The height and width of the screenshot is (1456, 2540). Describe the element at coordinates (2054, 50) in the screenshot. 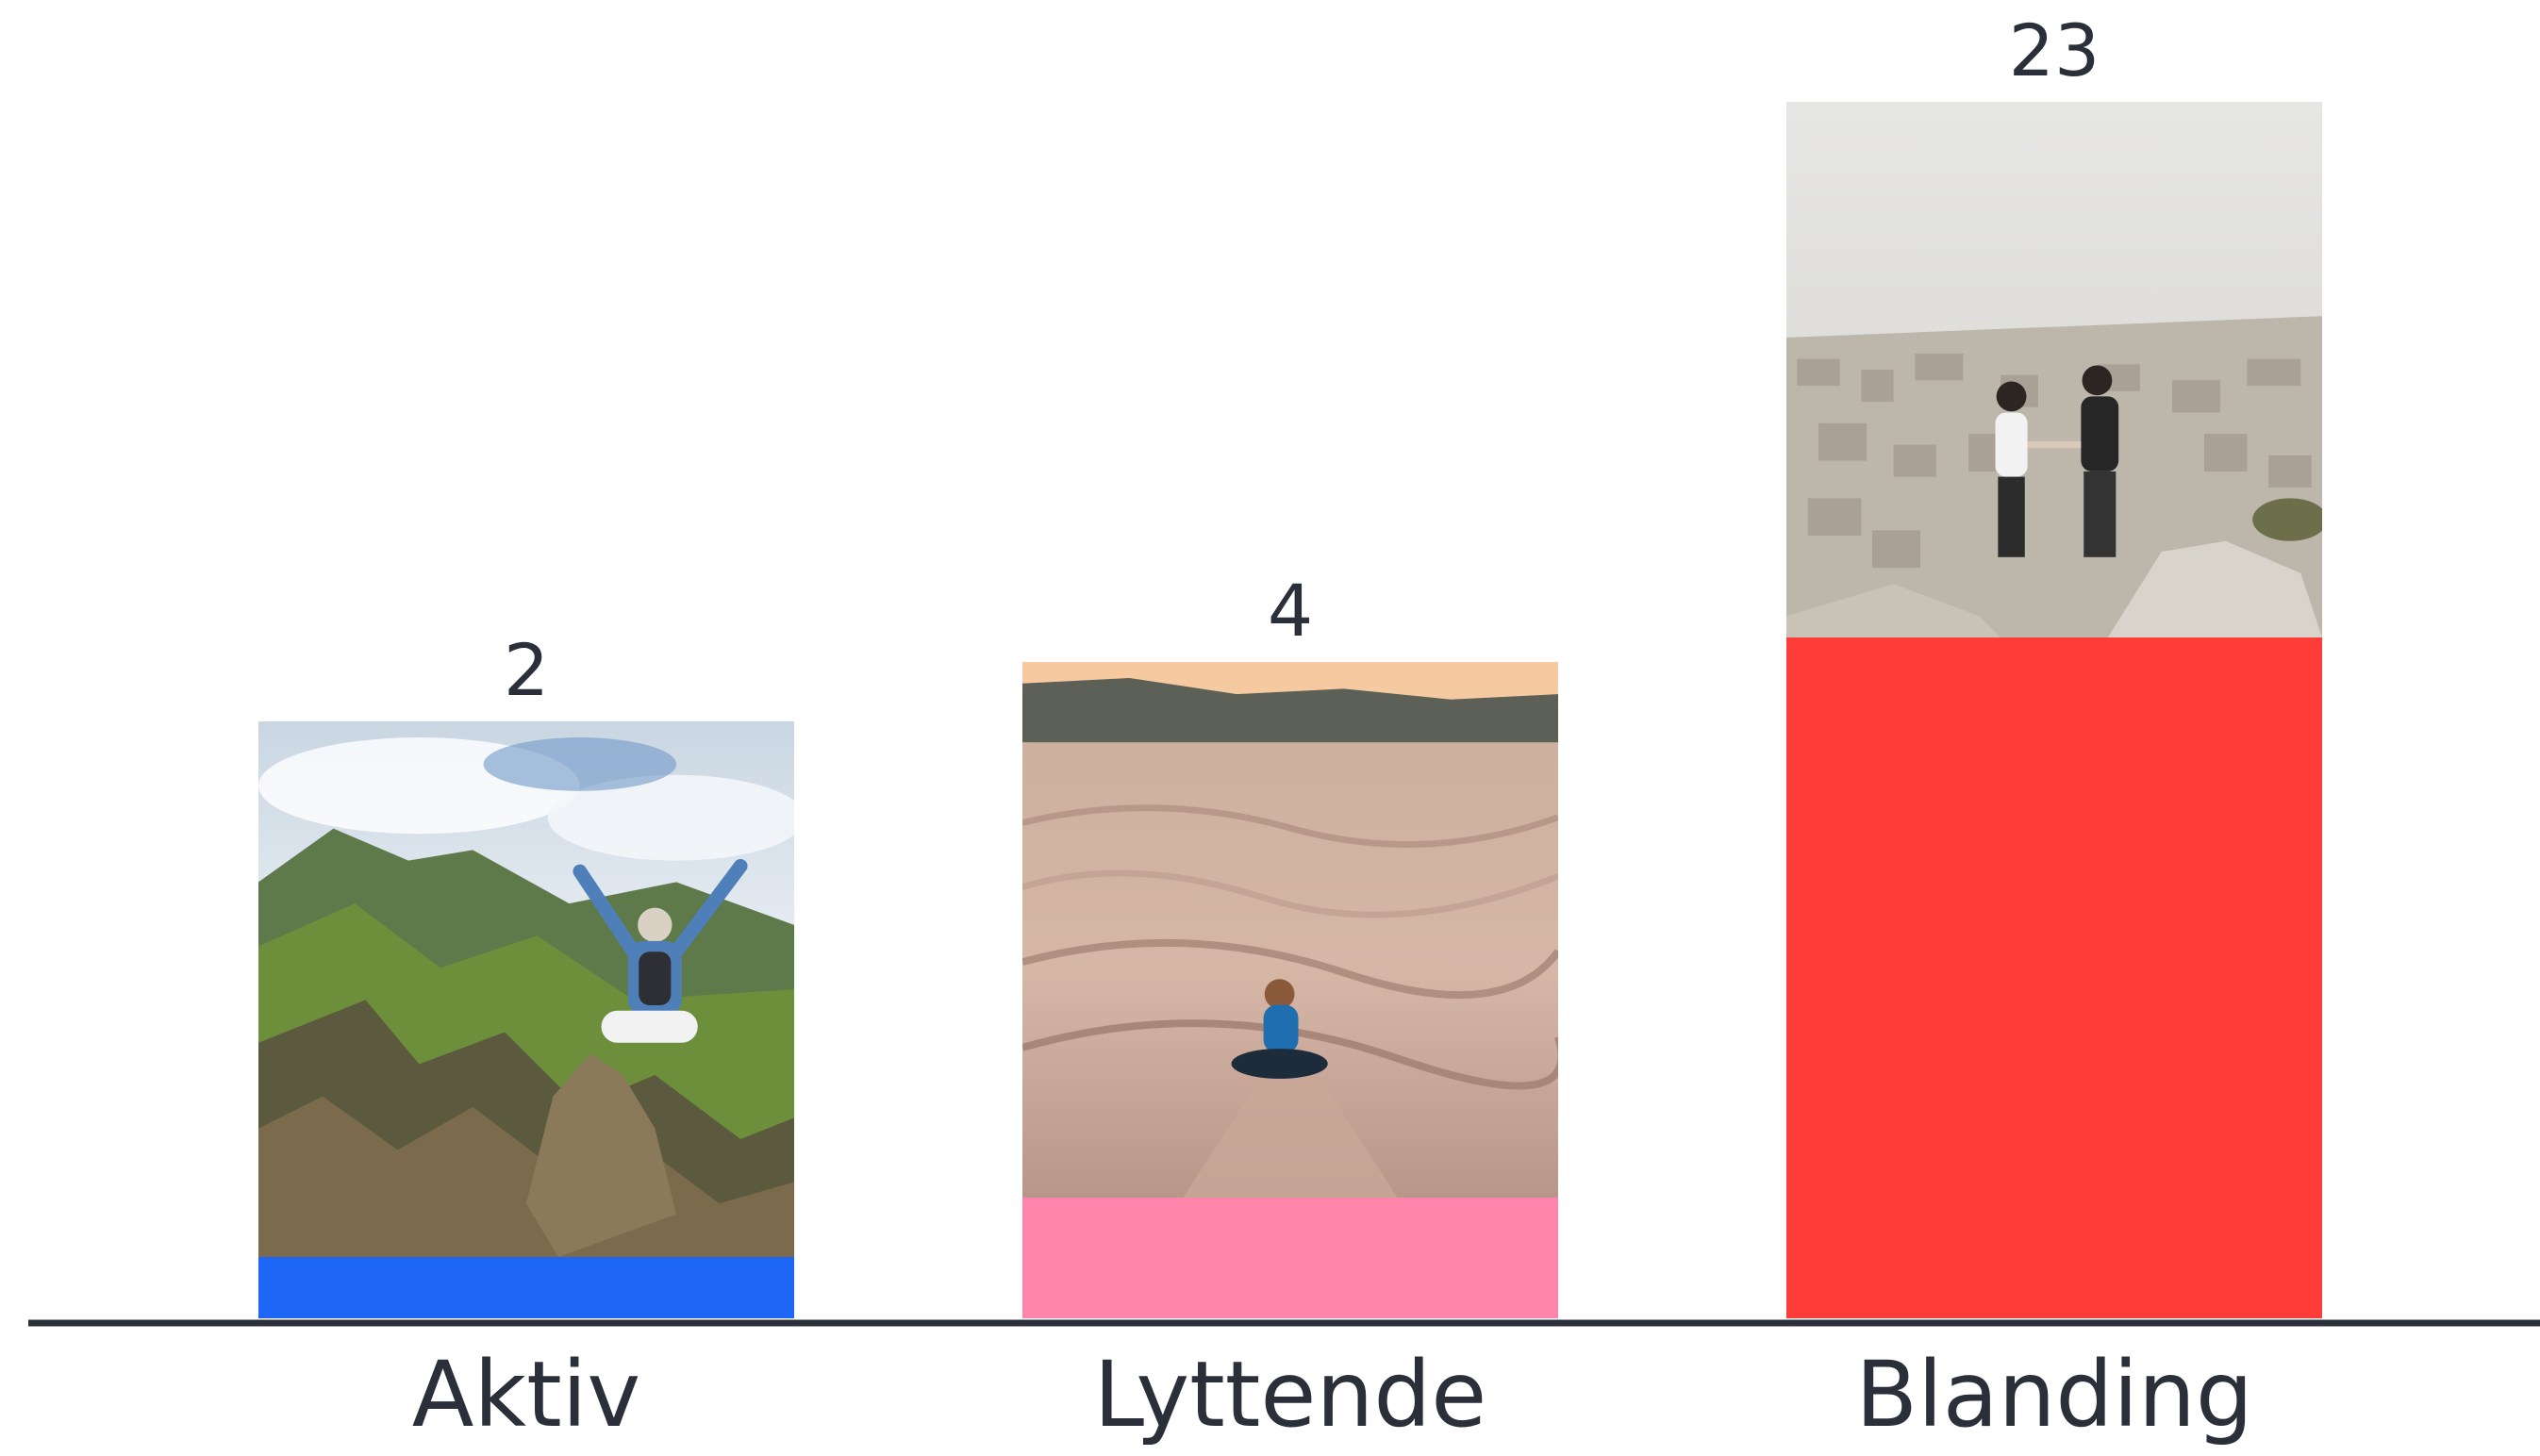

I see `value-label-blanding: 23` at that location.